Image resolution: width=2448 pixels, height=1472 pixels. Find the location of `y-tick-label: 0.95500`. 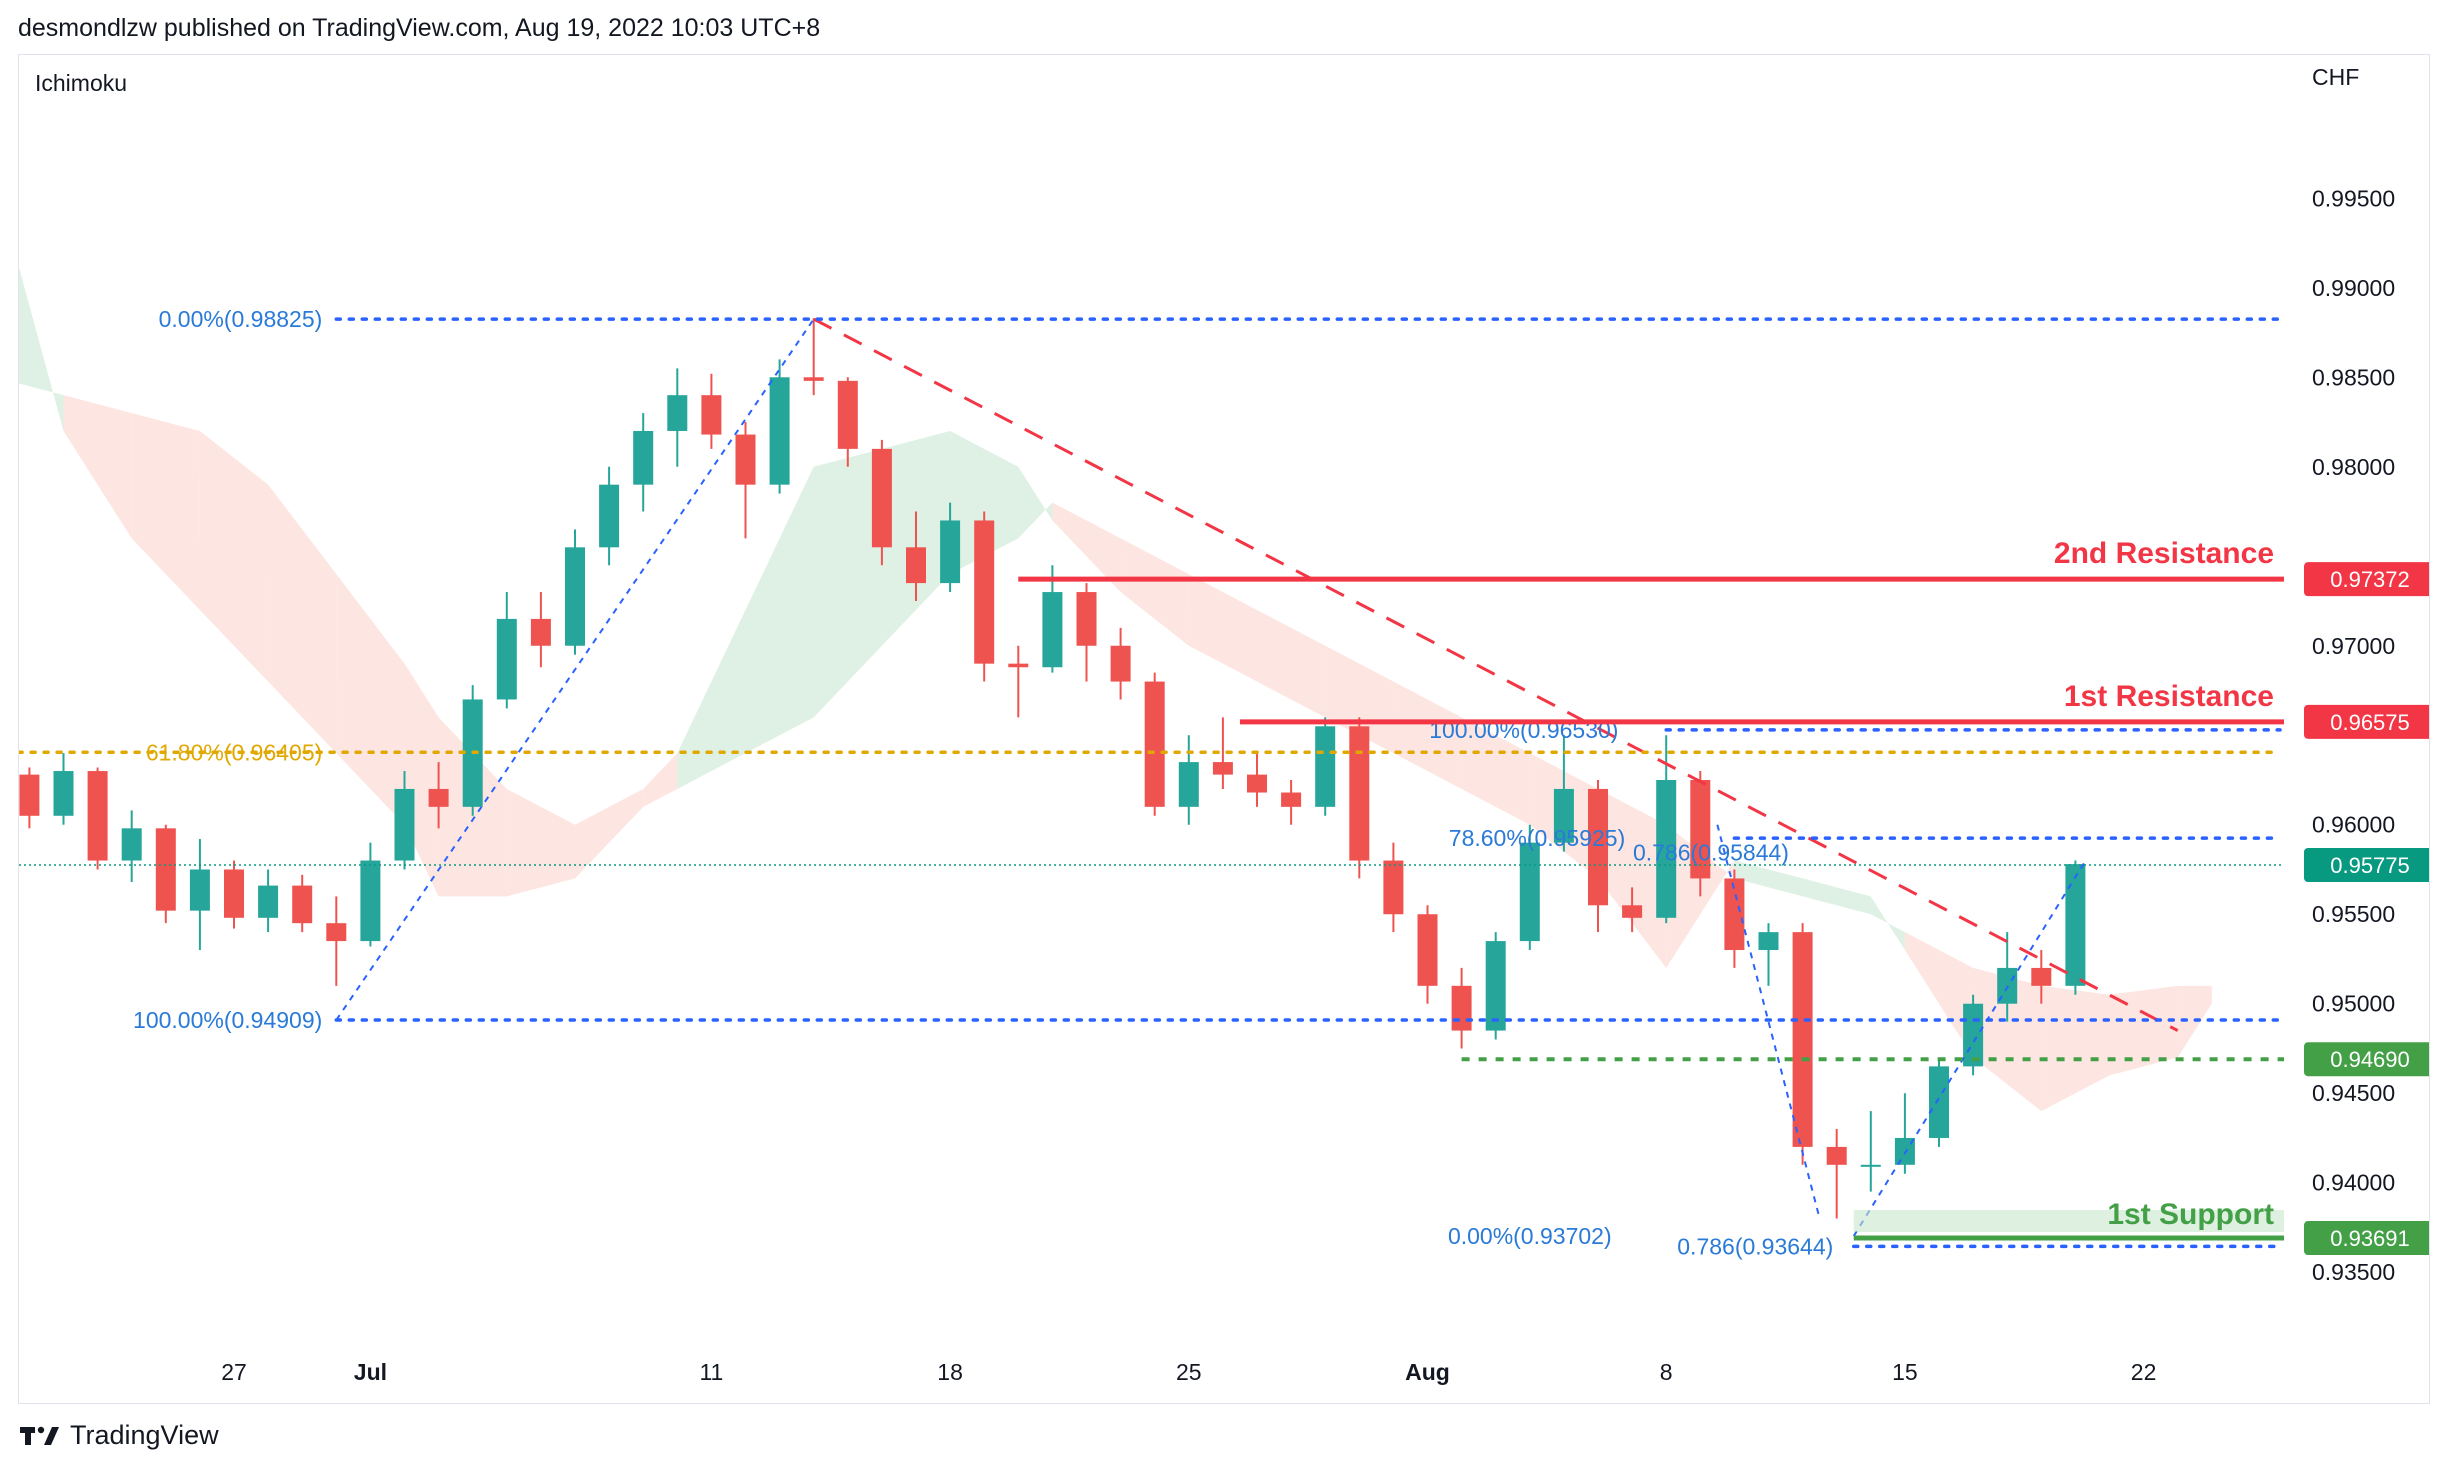

y-tick-label: 0.95500 is located at coordinates (2353, 914).